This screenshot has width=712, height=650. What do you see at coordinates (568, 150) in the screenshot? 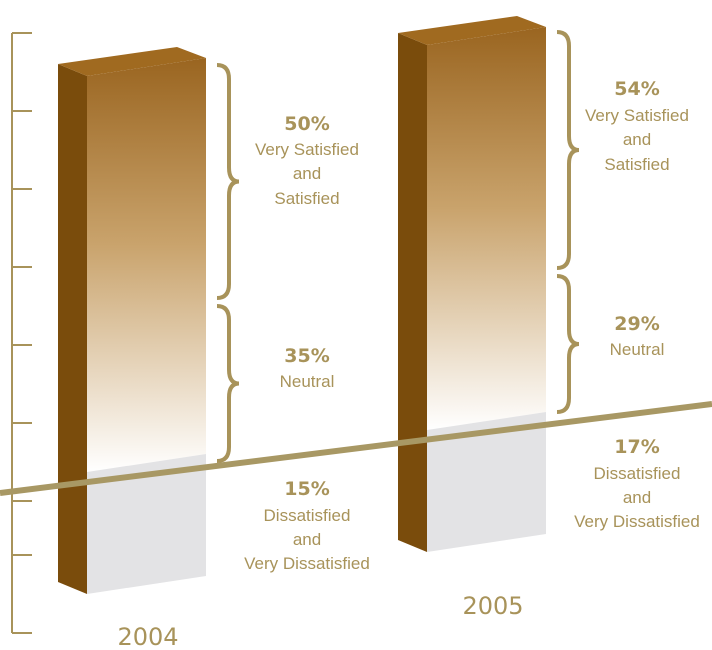
I see `brace-satisfied-2005` at bounding box center [568, 150].